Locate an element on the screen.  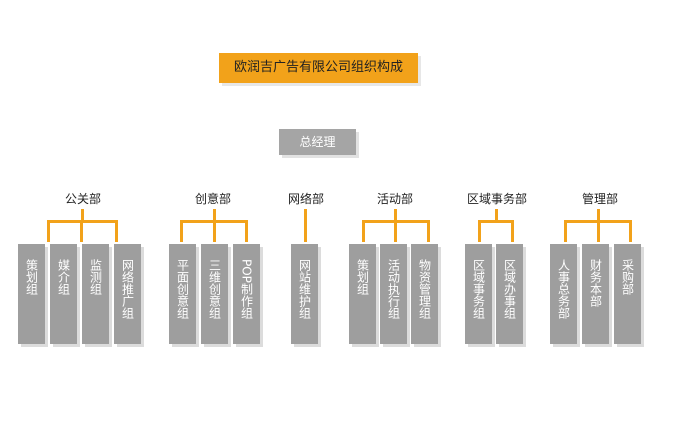
unit-box: 平面创意组 is located at coordinates (182, 294).